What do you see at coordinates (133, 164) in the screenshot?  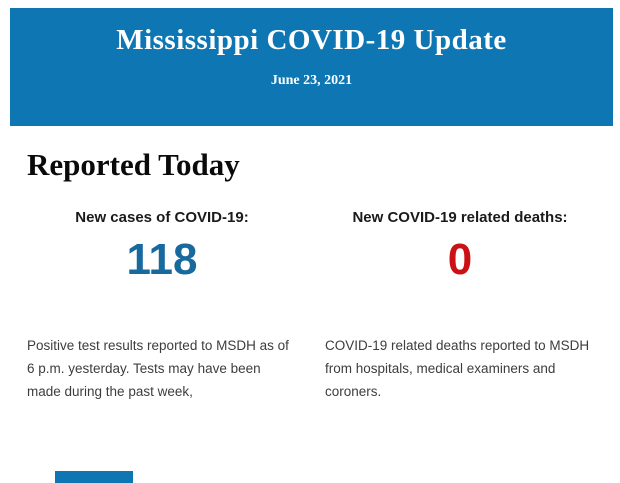 I see `section-heading: Reported Today` at bounding box center [133, 164].